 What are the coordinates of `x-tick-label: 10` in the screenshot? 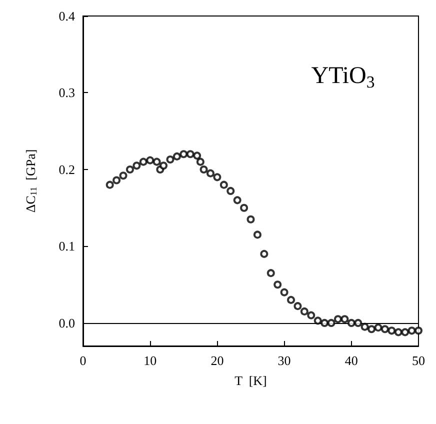 It's located at (150, 360).